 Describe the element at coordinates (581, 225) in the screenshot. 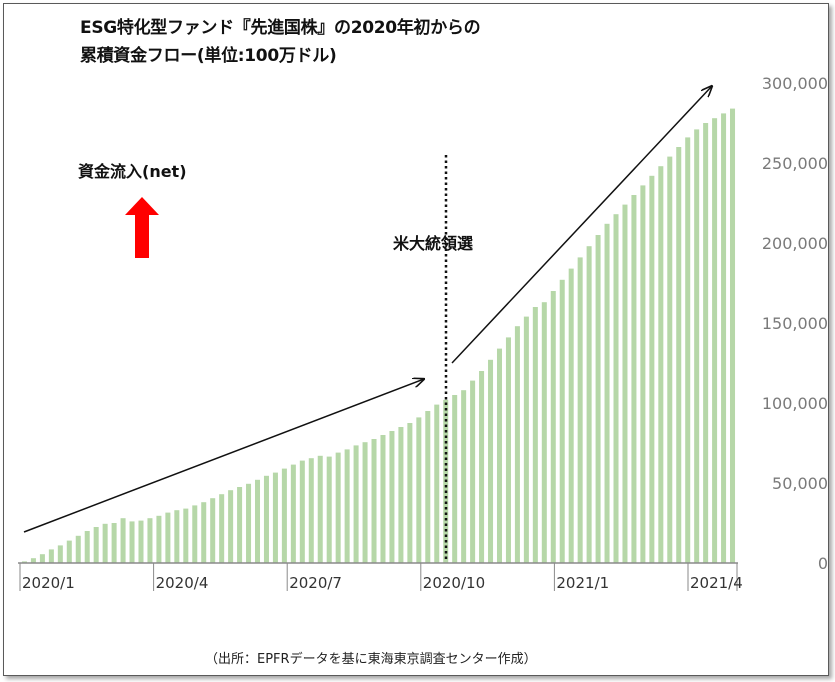

I see `trend-arrow-2021` at that location.